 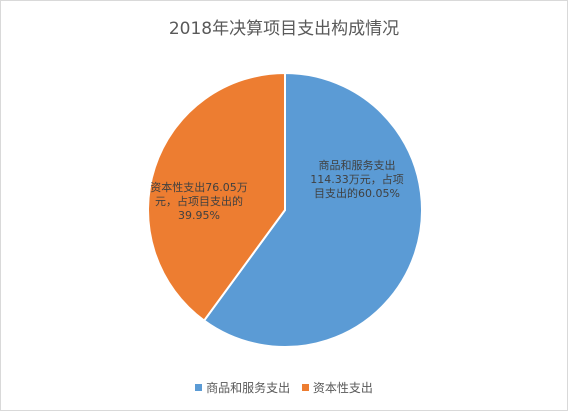 I want to click on slice-label-goods-services-line: 商品和服务支出, so click(x=357, y=165).